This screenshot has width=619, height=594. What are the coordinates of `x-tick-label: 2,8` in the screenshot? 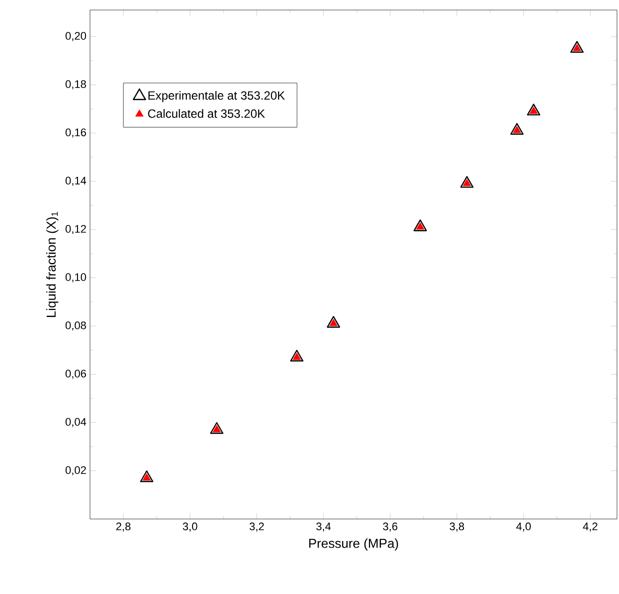 It's located at (123, 527).